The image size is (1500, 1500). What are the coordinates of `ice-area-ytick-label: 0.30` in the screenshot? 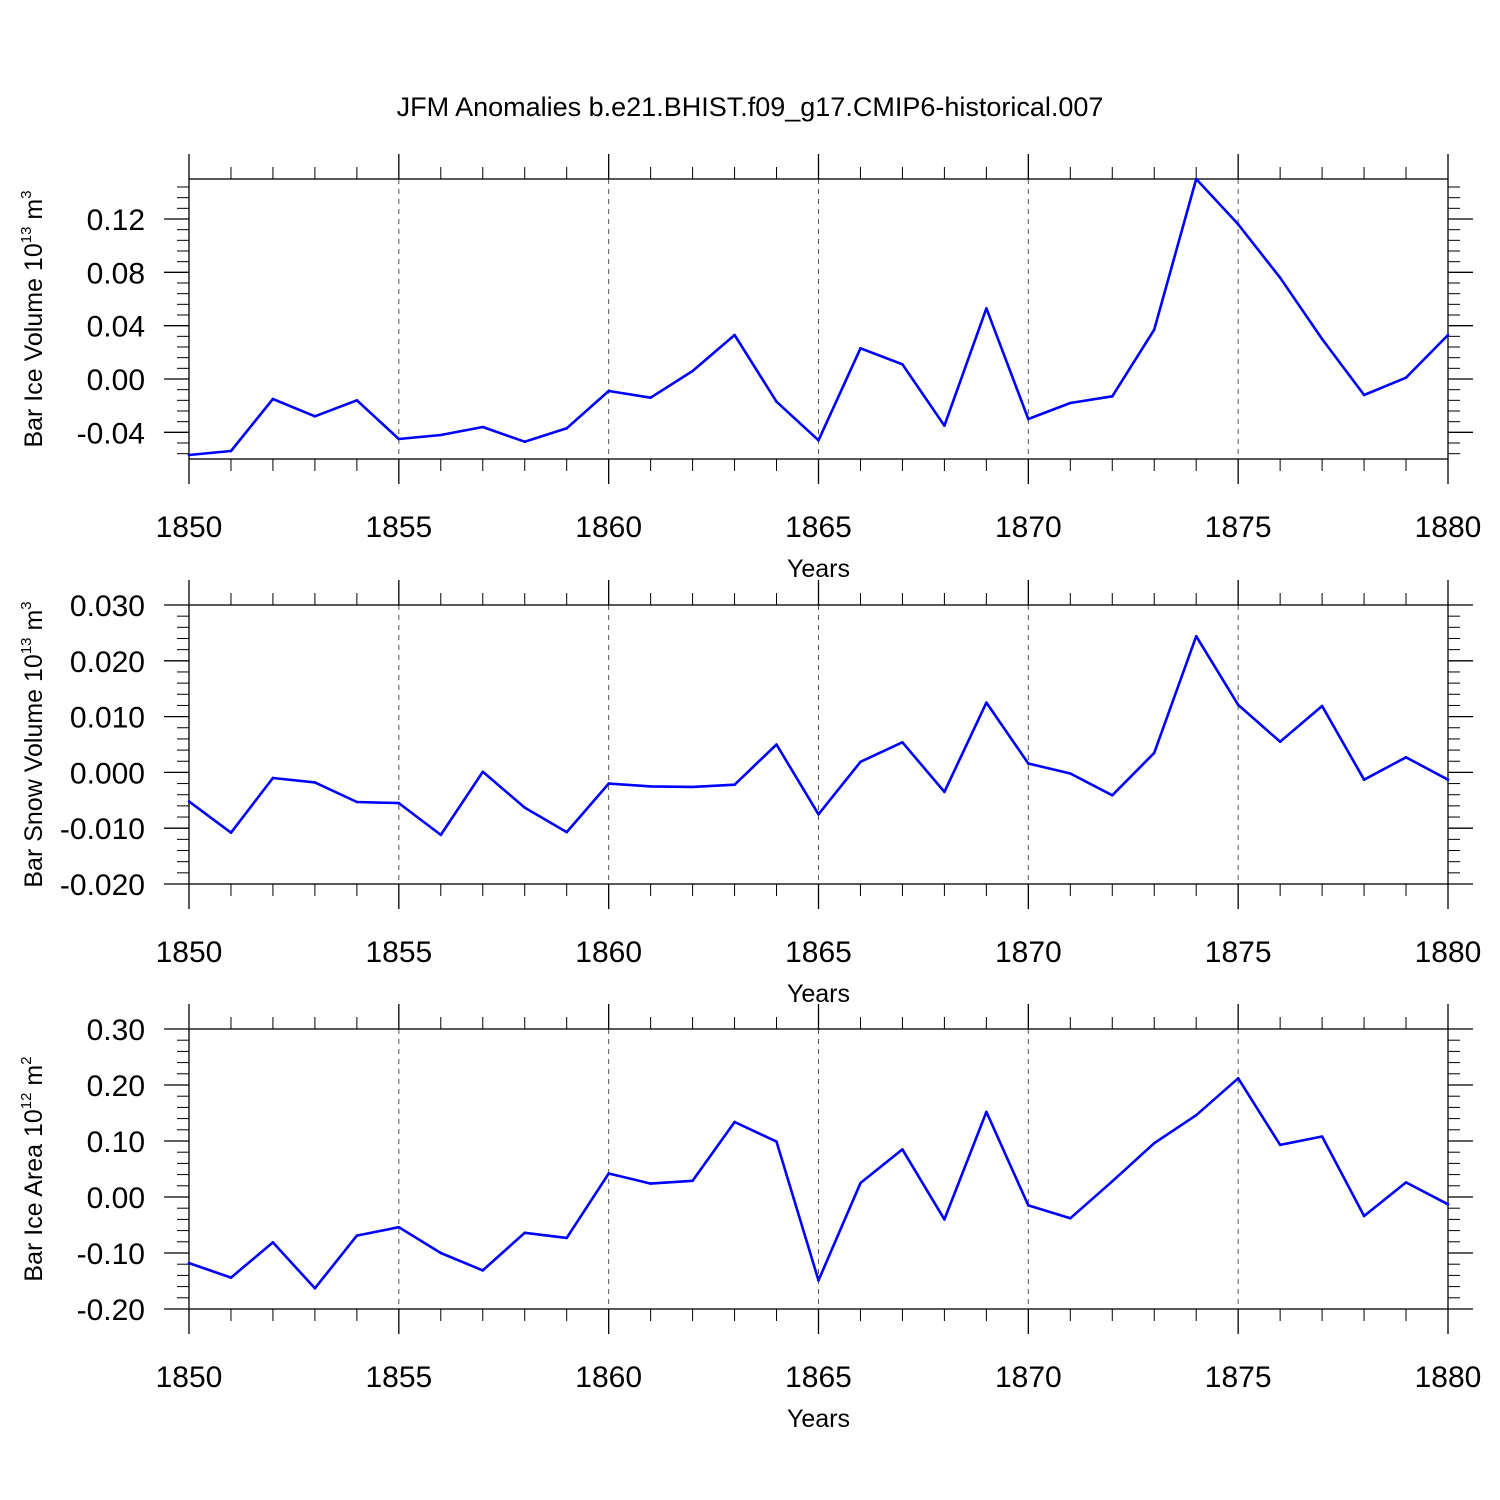 It's located at (116, 1030).